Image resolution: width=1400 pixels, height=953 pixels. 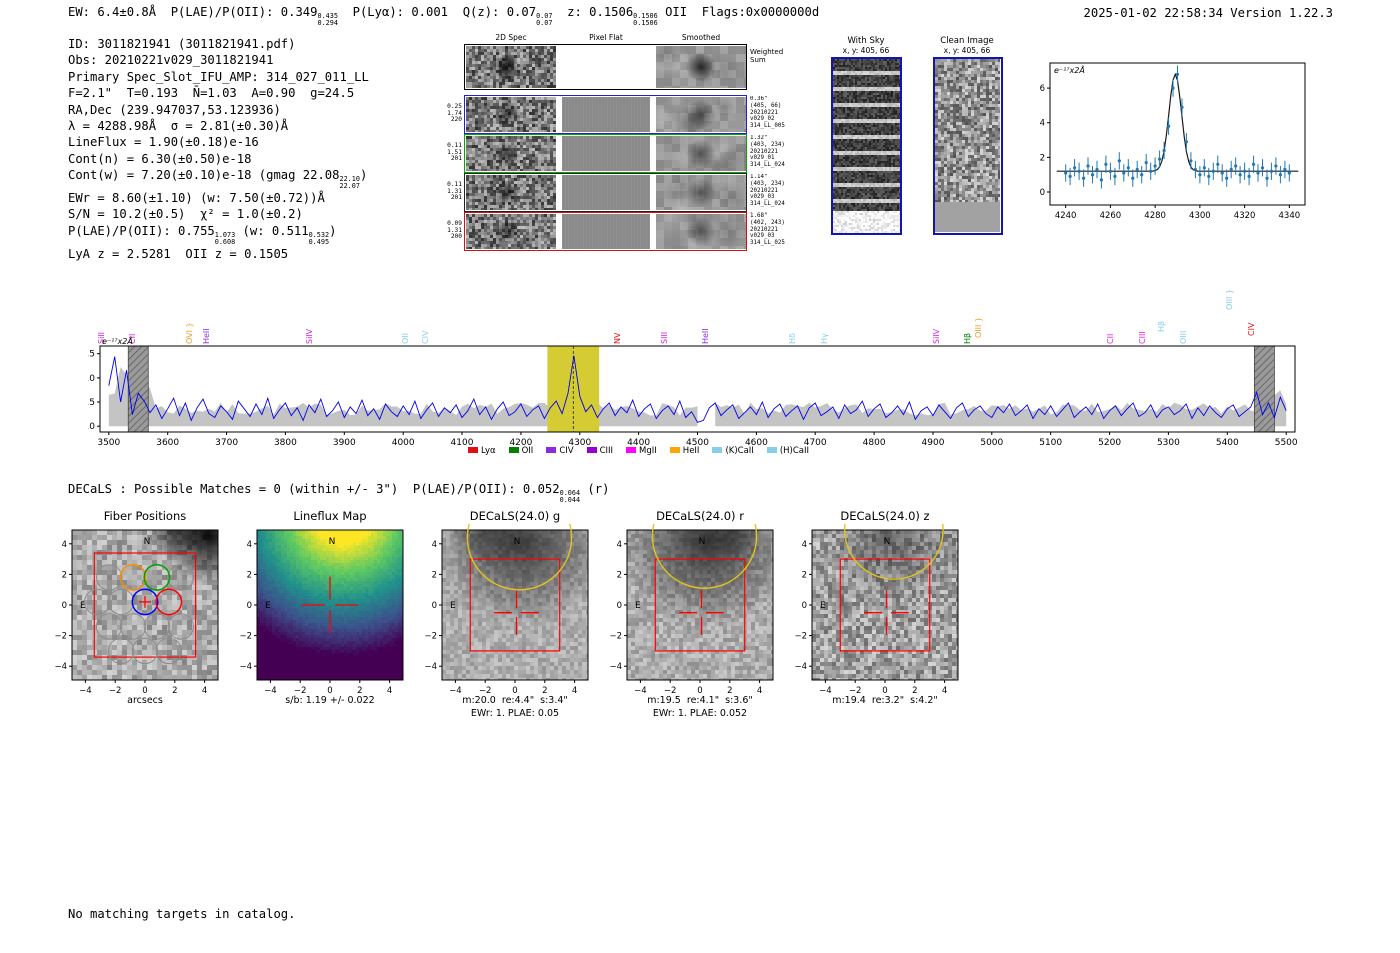 I want to click on info-line-7: LineFlux = 1.90(±0.18)e-16, so click(x=163, y=142).